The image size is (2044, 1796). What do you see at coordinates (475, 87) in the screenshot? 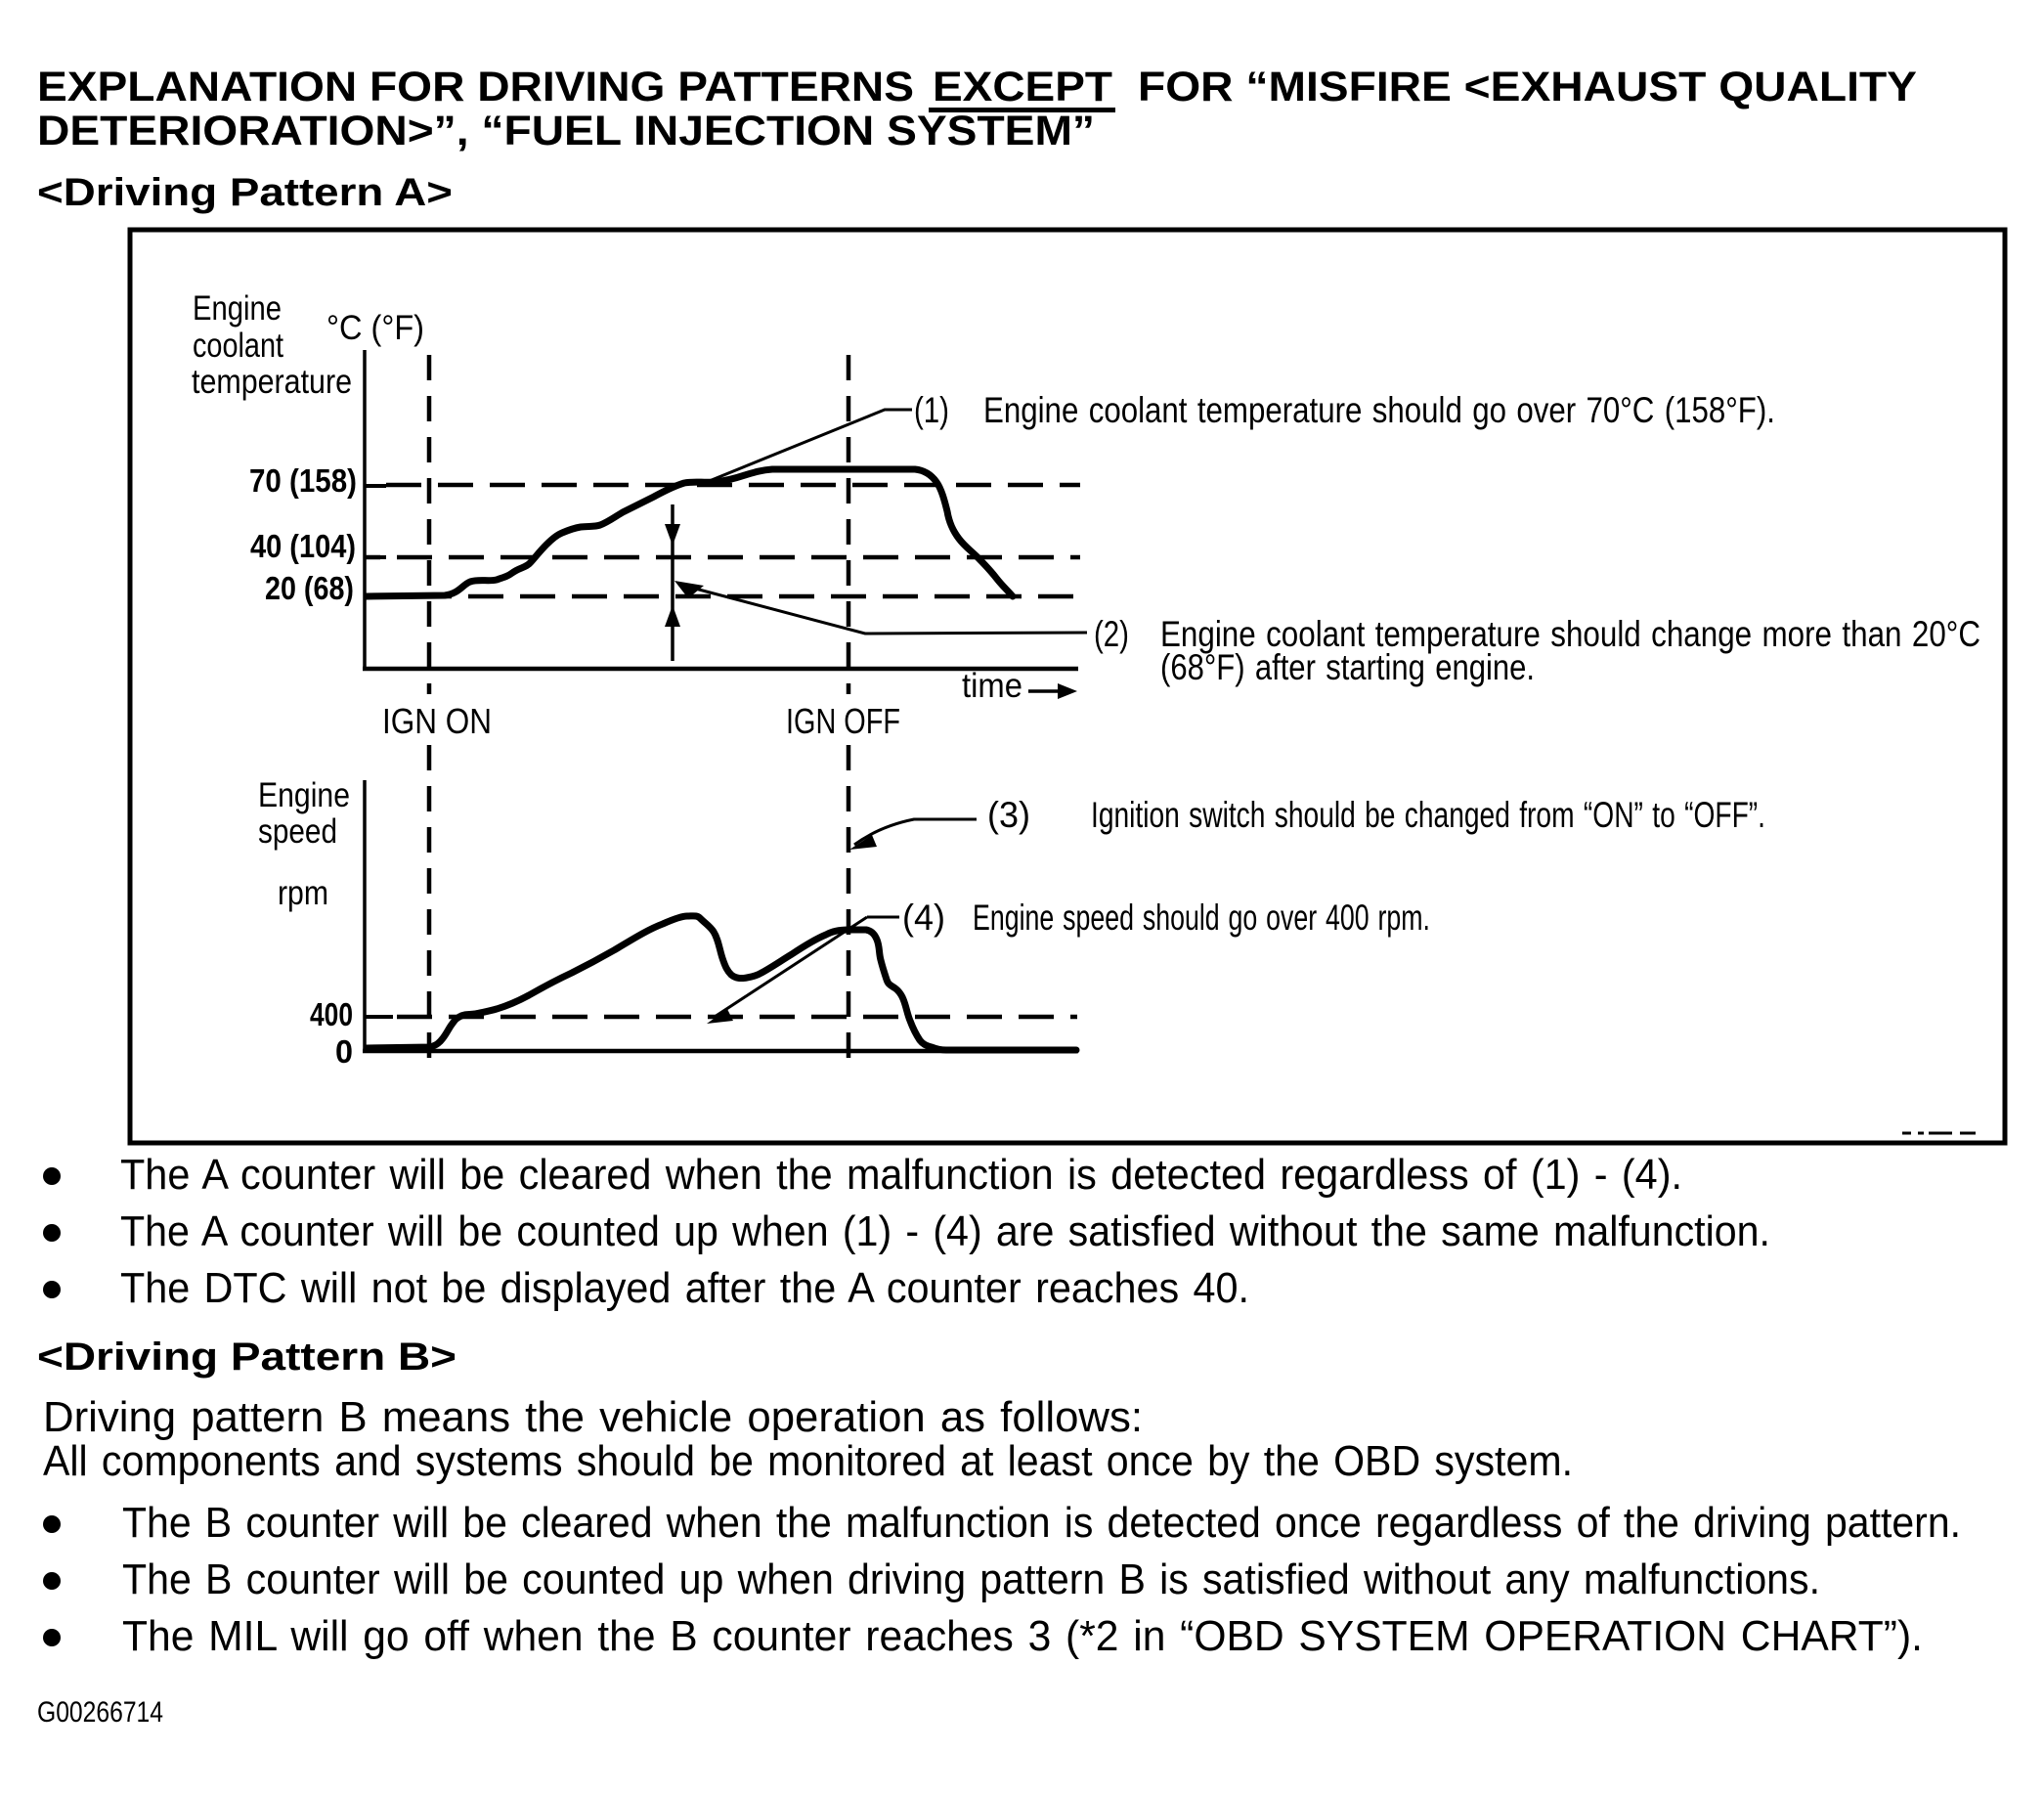
I see `svg-text:EXPLANATION FOR DRIVING PATTER: EXPLANATION FOR DRIVING PATTERNS` at bounding box center [475, 87].